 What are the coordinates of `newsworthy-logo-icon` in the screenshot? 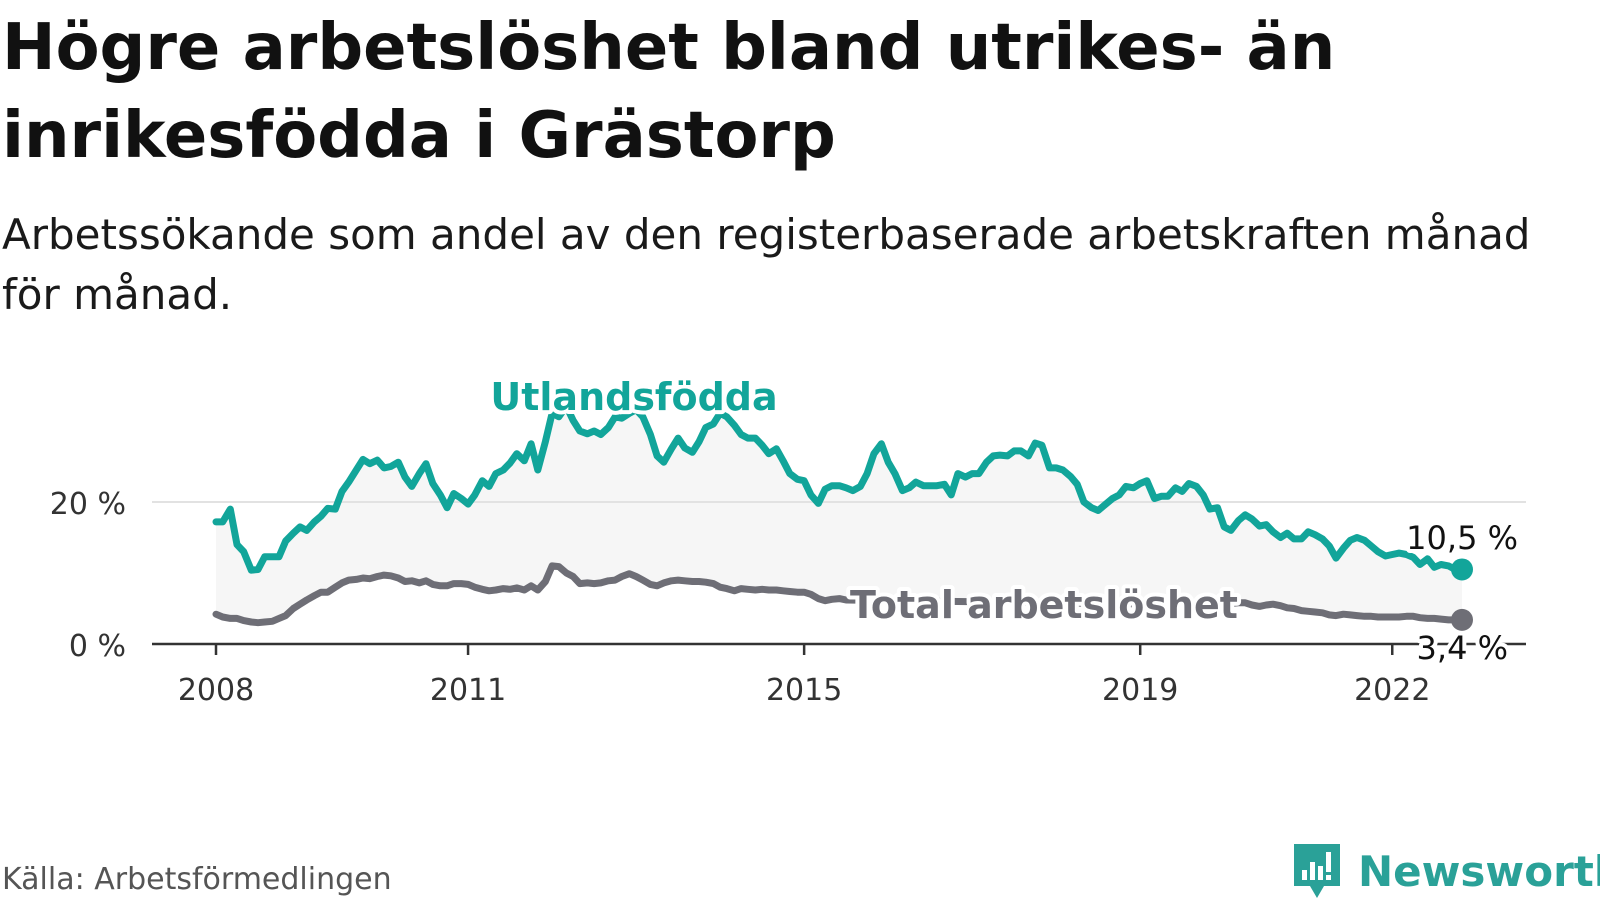 It's located at (1317, 871).